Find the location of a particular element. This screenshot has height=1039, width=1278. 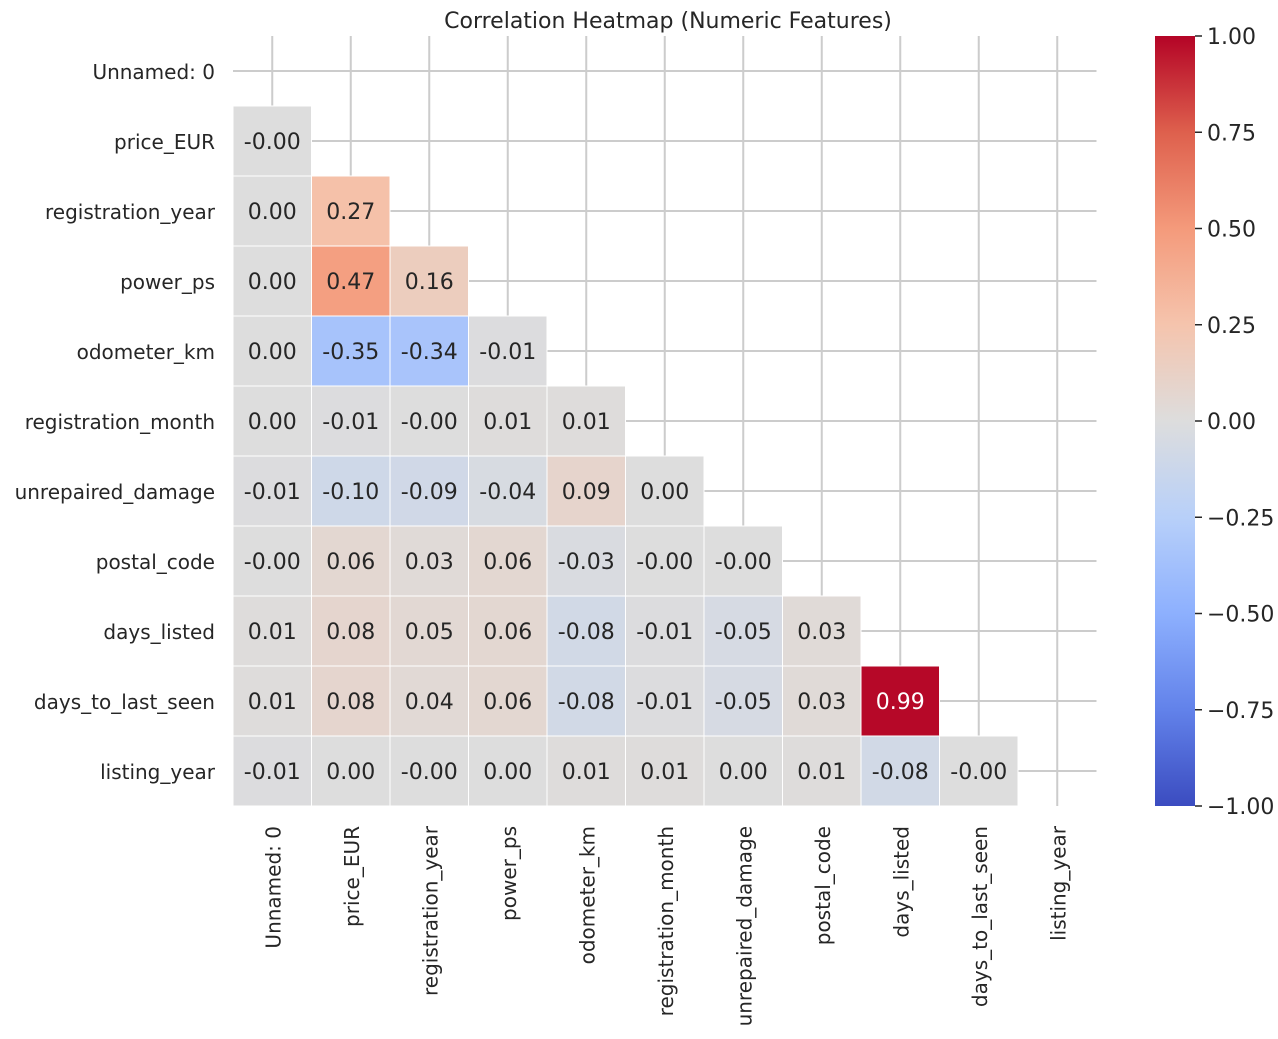

cell-label: 0.05 is located at coordinates (429, 632).